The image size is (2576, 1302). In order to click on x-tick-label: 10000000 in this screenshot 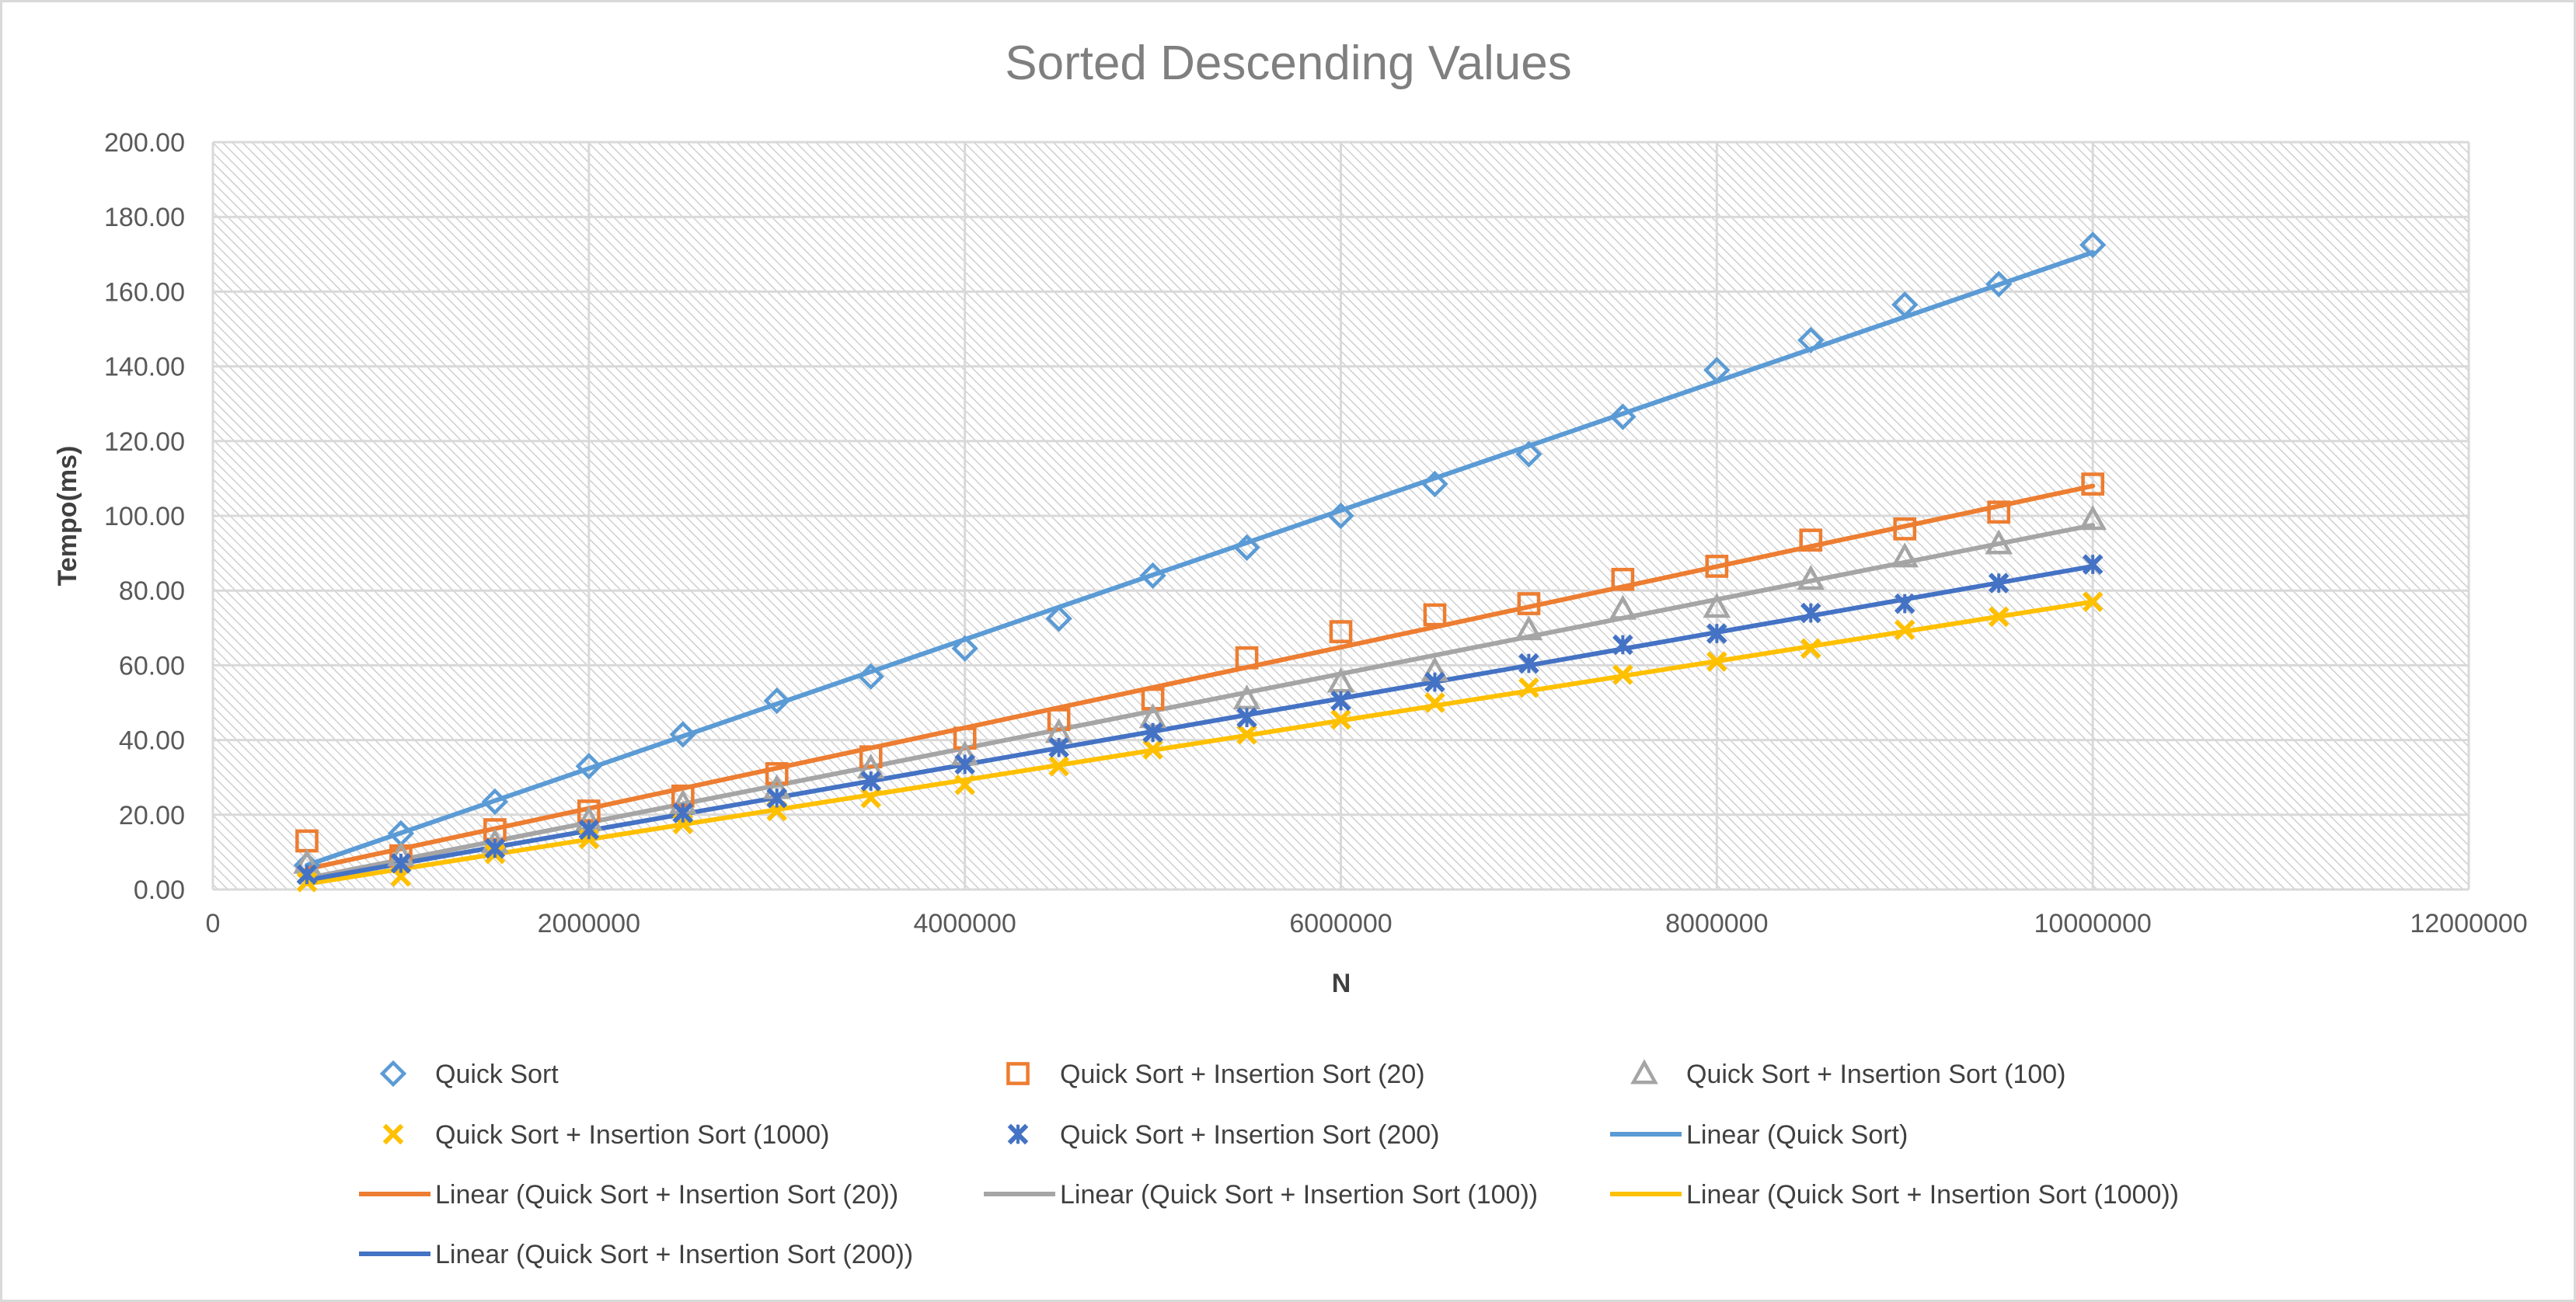, I will do `click(2093, 923)`.